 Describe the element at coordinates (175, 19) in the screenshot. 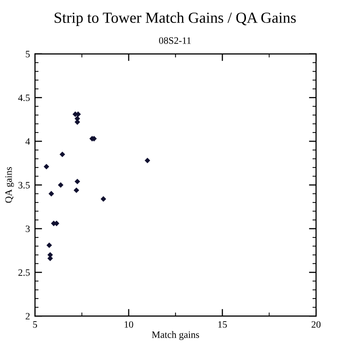

I see `chart-title: Strip to Tower Match Gains / QA Gains` at that location.